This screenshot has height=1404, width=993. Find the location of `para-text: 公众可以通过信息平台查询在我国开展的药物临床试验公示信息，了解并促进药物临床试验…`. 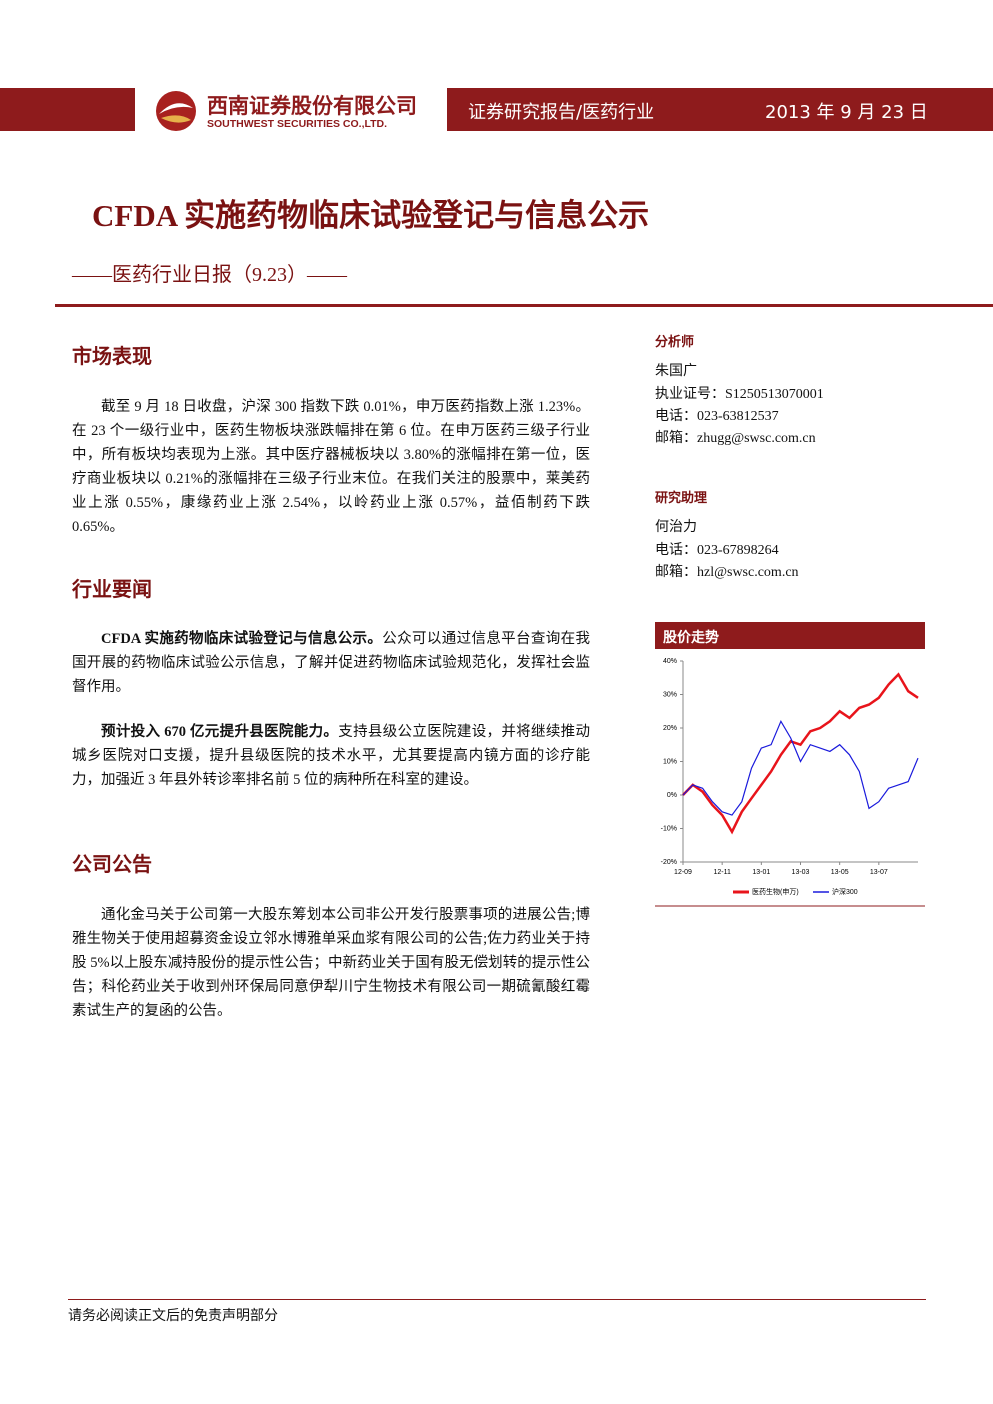

para-text: 公众可以通过信息平台查询在我国开展的药物临床试验公示信息，了解并促进药物临床试验… is located at coordinates (331, 663).